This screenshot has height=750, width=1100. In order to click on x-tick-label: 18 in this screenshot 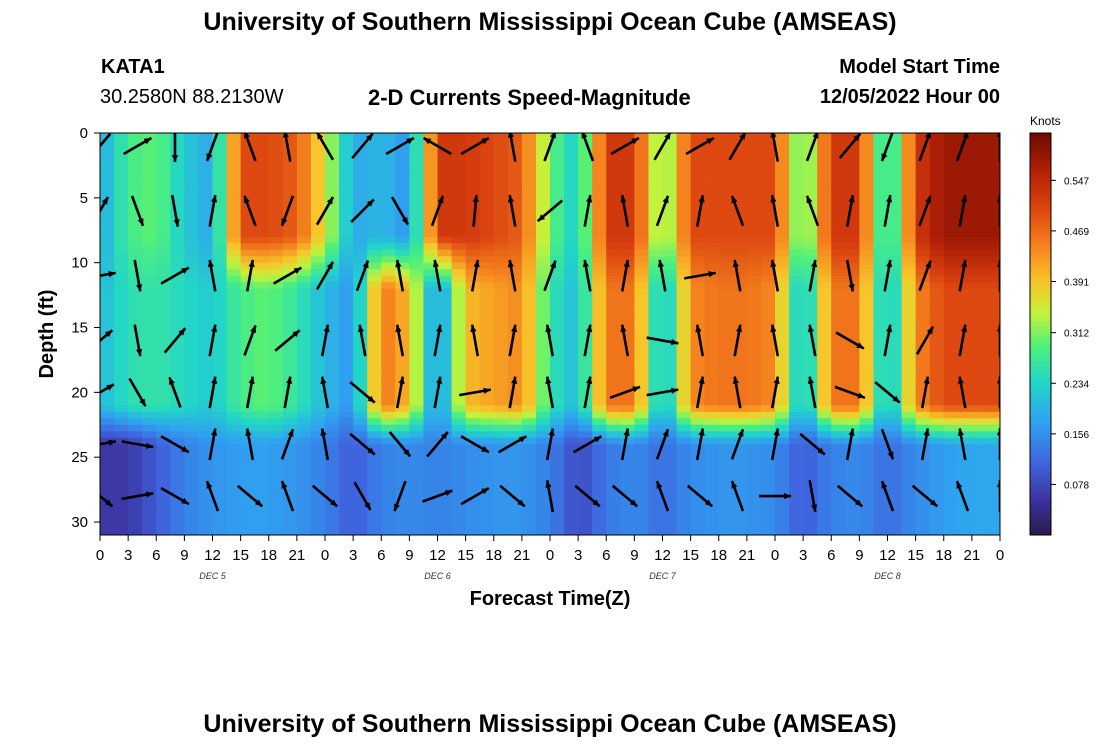, I will do `click(718, 555)`.